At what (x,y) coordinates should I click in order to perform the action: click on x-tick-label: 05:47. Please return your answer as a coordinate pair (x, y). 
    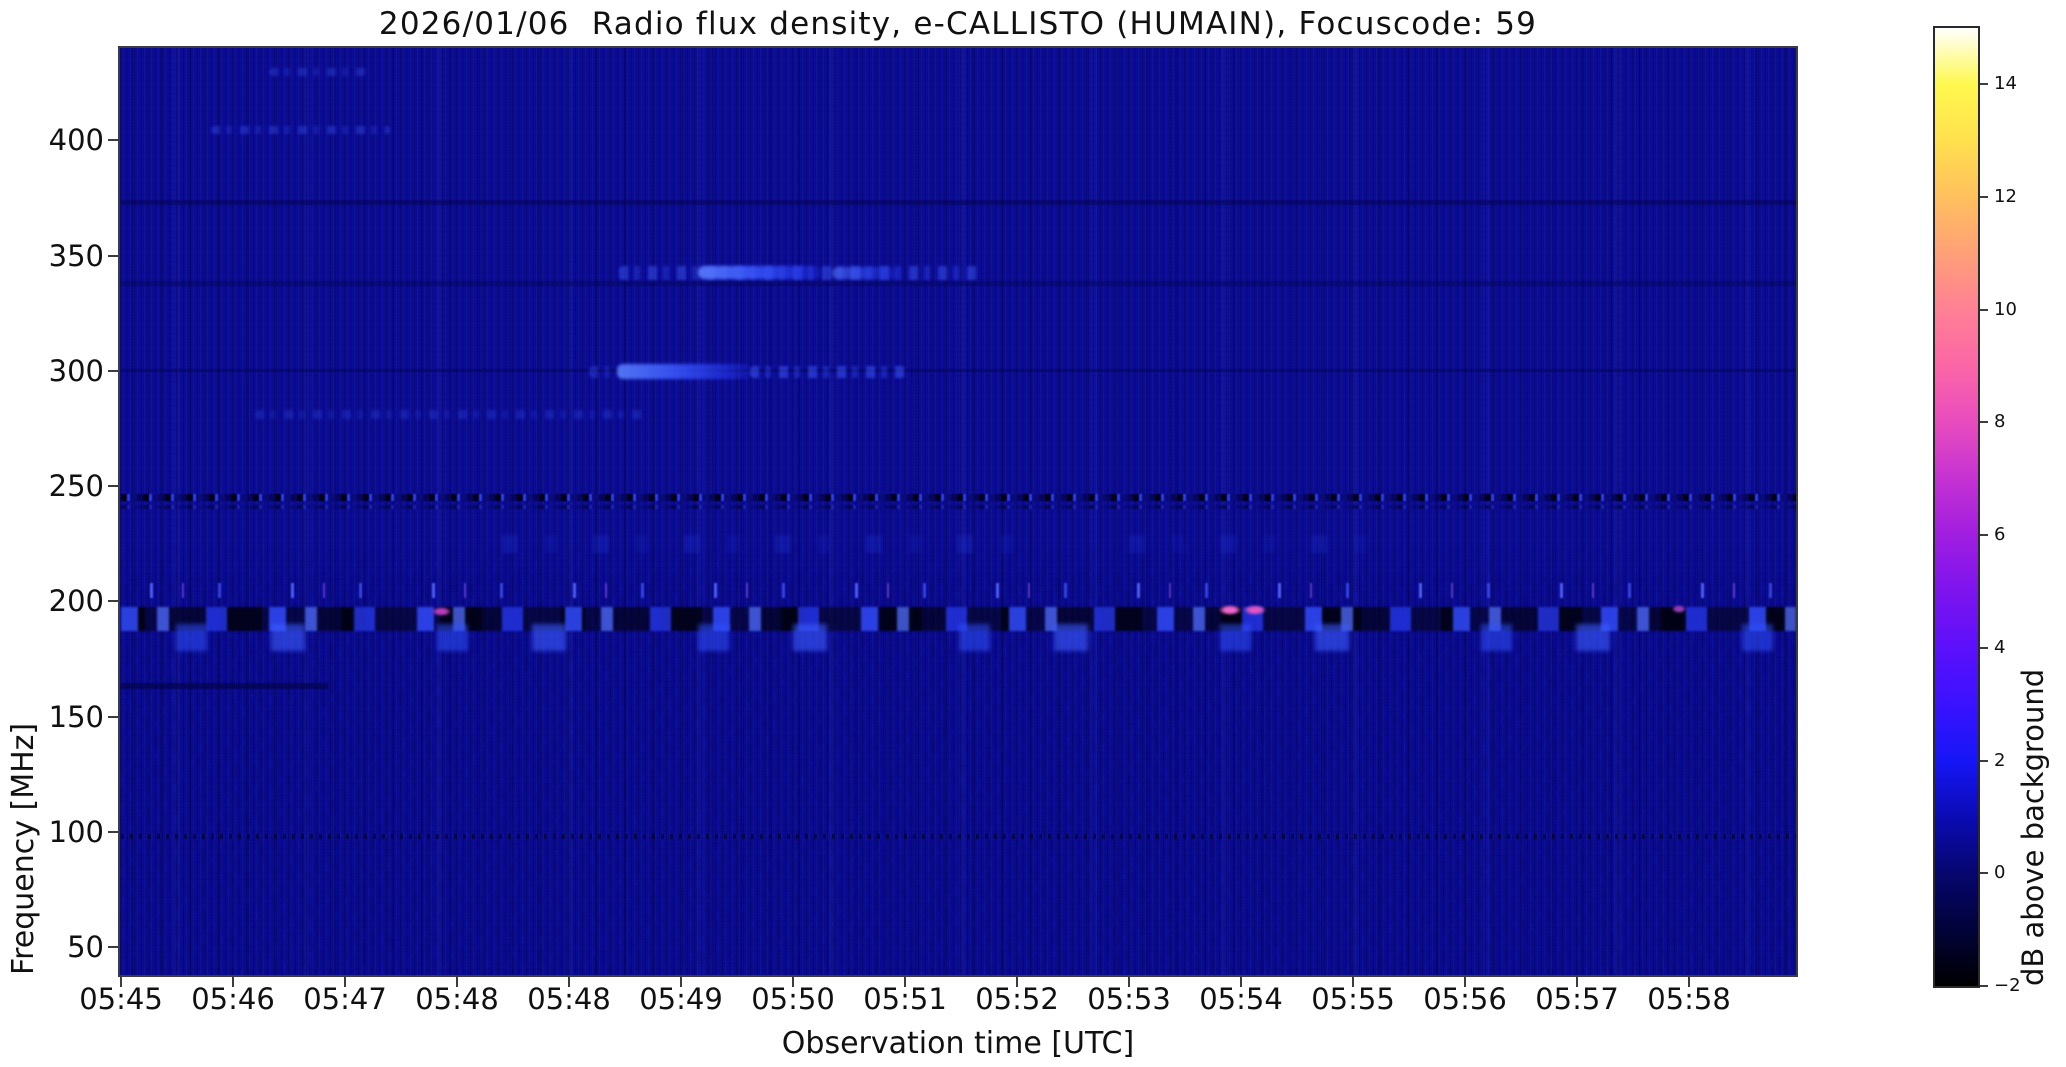
    Looking at the image, I should click on (345, 999).